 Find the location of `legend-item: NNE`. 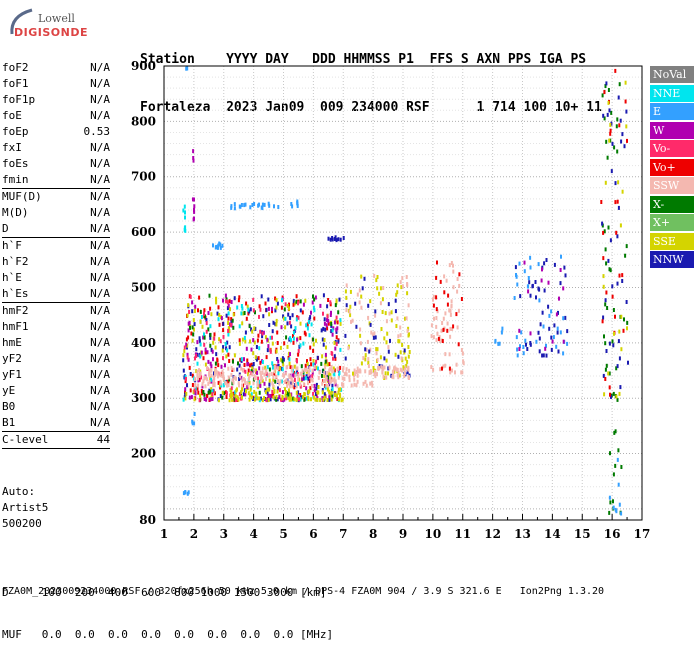

legend-item: NNE is located at coordinates (672, 93).